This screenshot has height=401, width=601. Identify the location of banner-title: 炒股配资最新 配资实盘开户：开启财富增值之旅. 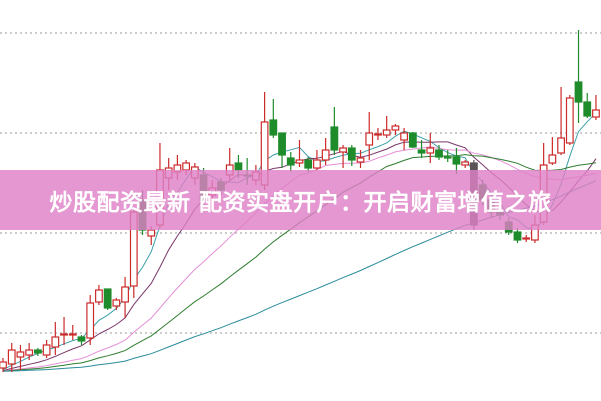
(300, 203).